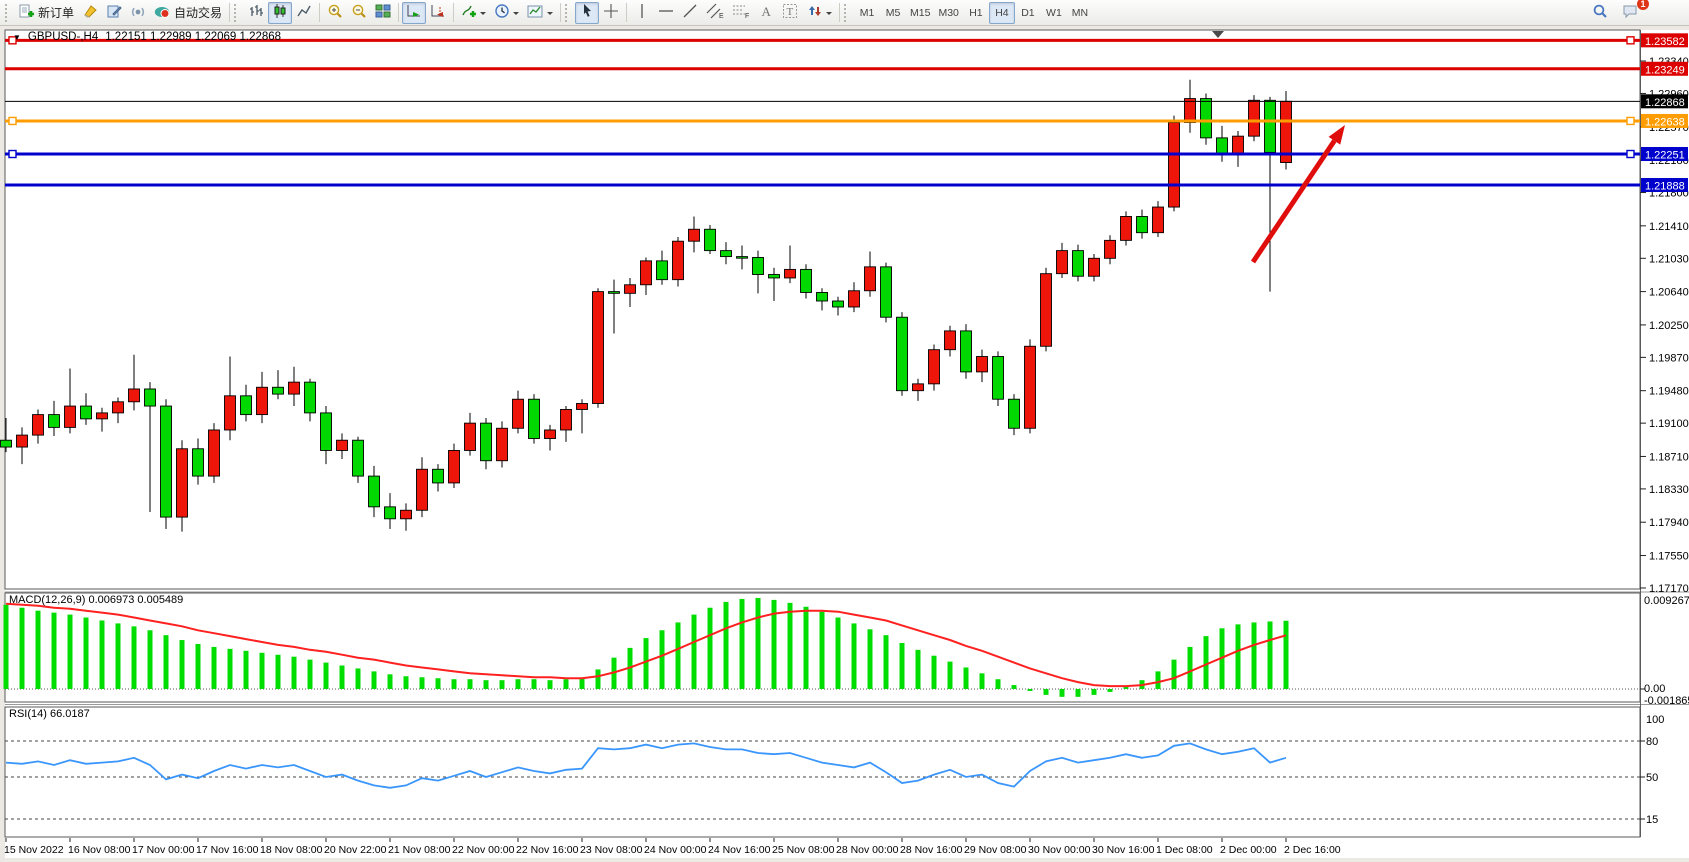  I want to click on crosshair-icon, so click(611, 12).